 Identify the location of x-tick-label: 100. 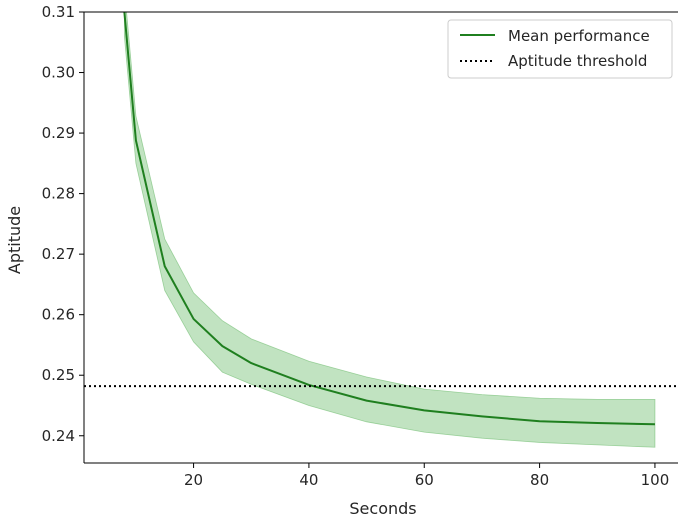
(655, 480).